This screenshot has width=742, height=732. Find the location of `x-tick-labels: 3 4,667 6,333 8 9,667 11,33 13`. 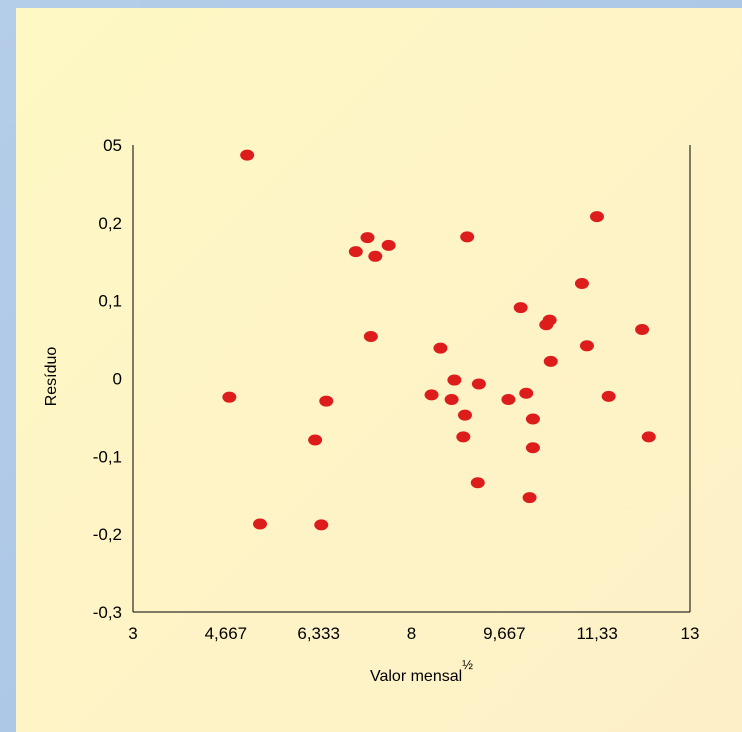

x-tick-labels: 3 4,667 6,333 8 9,667 11,33 13 is located at coordinates (413, 633).